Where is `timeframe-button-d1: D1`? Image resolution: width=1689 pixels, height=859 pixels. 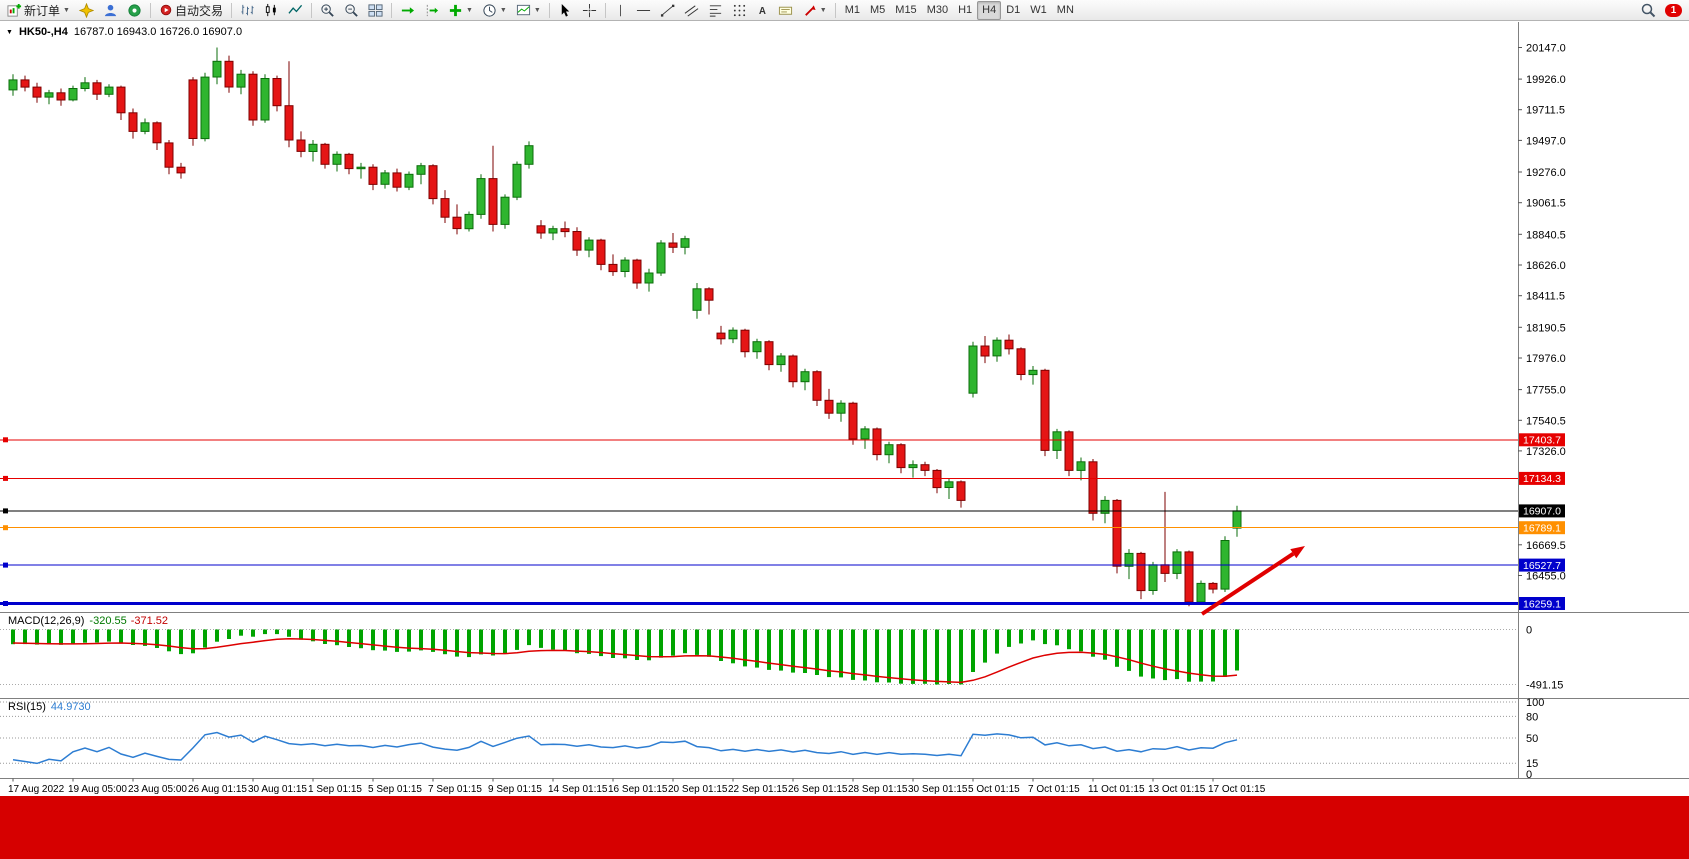
timeframe-button-d1: D1 is located at coordinates (1013, 10).